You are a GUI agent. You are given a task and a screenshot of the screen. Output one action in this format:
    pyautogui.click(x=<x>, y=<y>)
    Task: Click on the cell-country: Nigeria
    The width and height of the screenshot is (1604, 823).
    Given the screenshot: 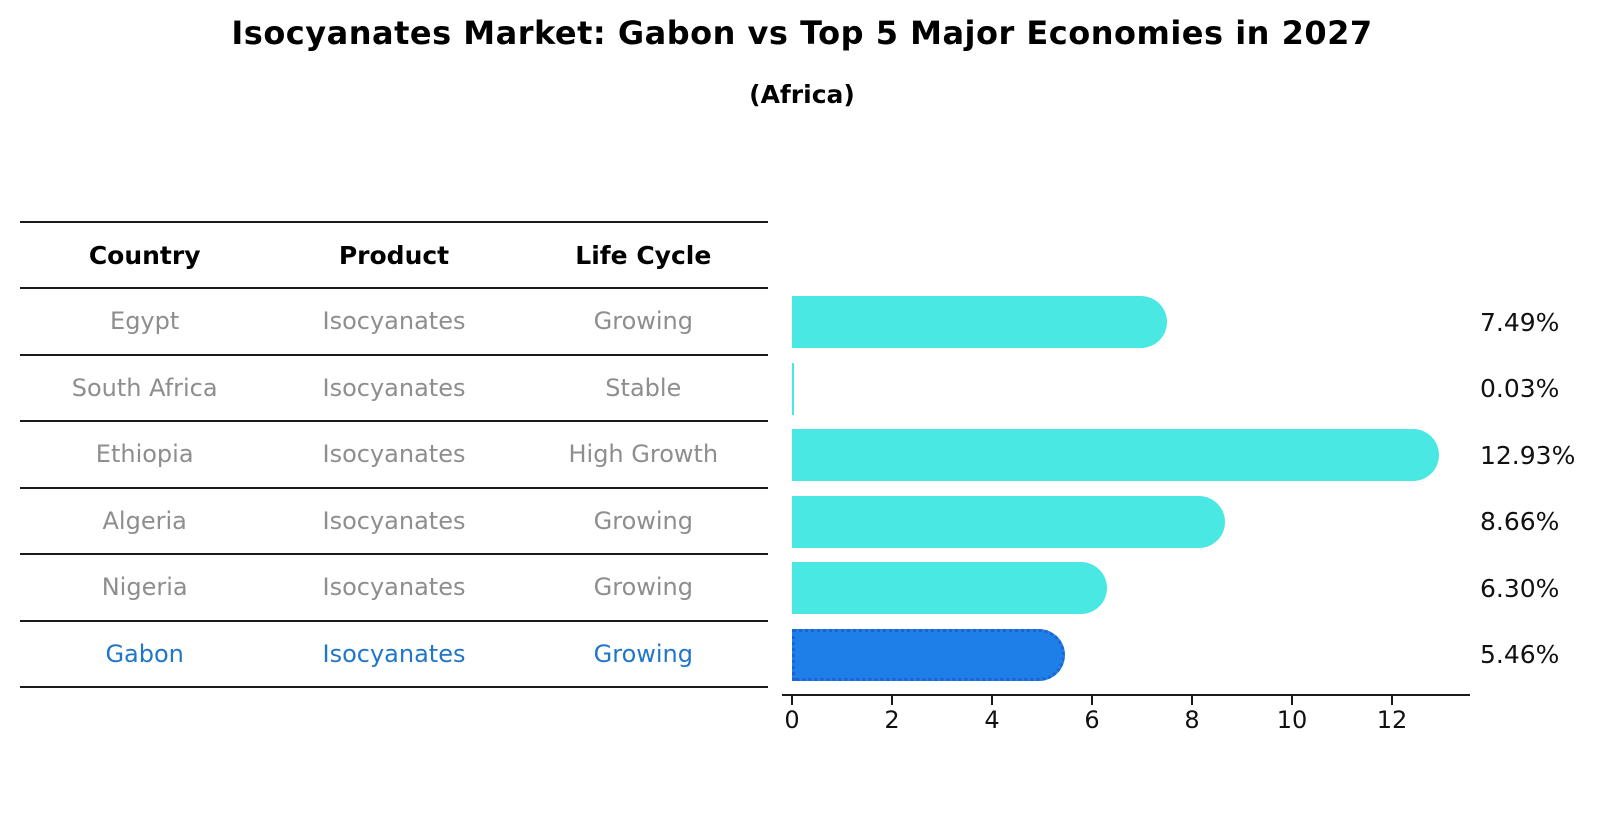 What is the action you would take?
    pyautogui.click(x=144, y=587)
    